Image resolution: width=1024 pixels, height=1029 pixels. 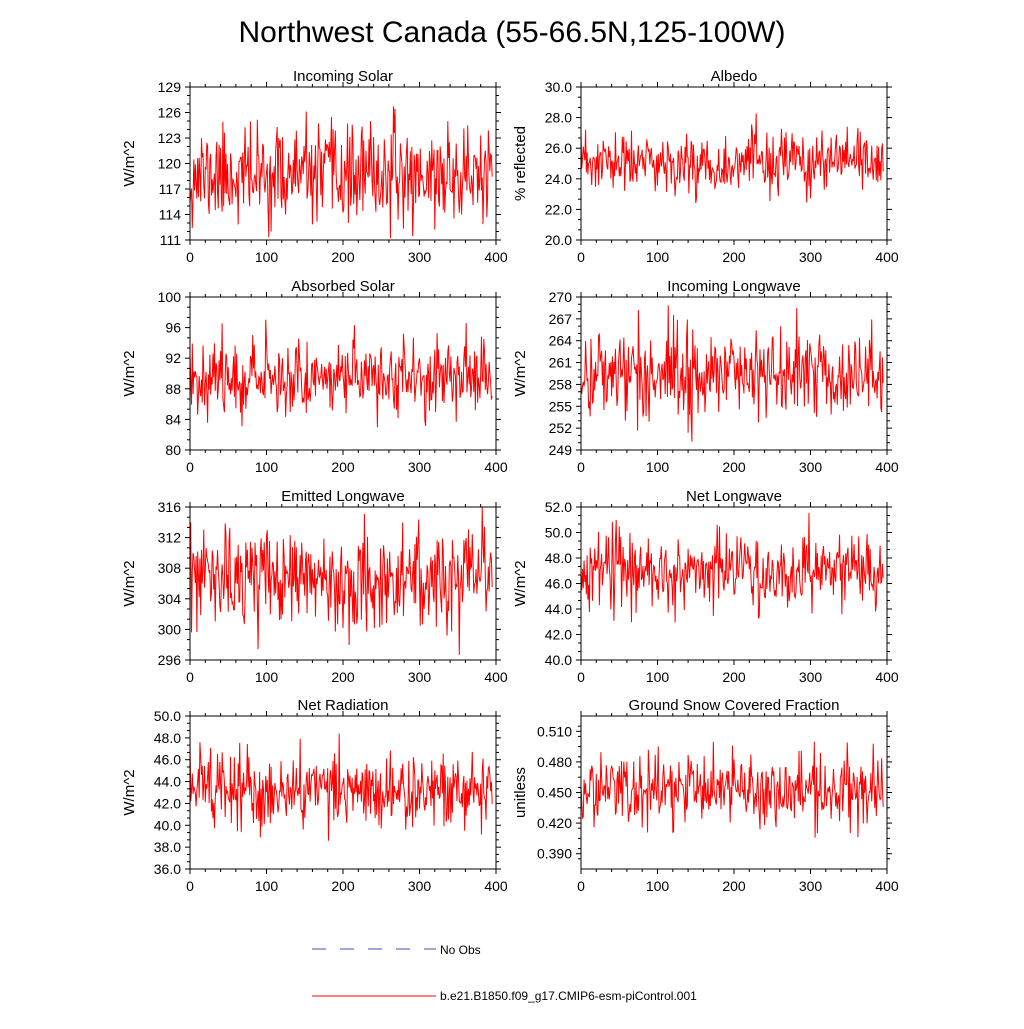 I want to click on y-axis-label: % reflected, so click(x=520, y=163).